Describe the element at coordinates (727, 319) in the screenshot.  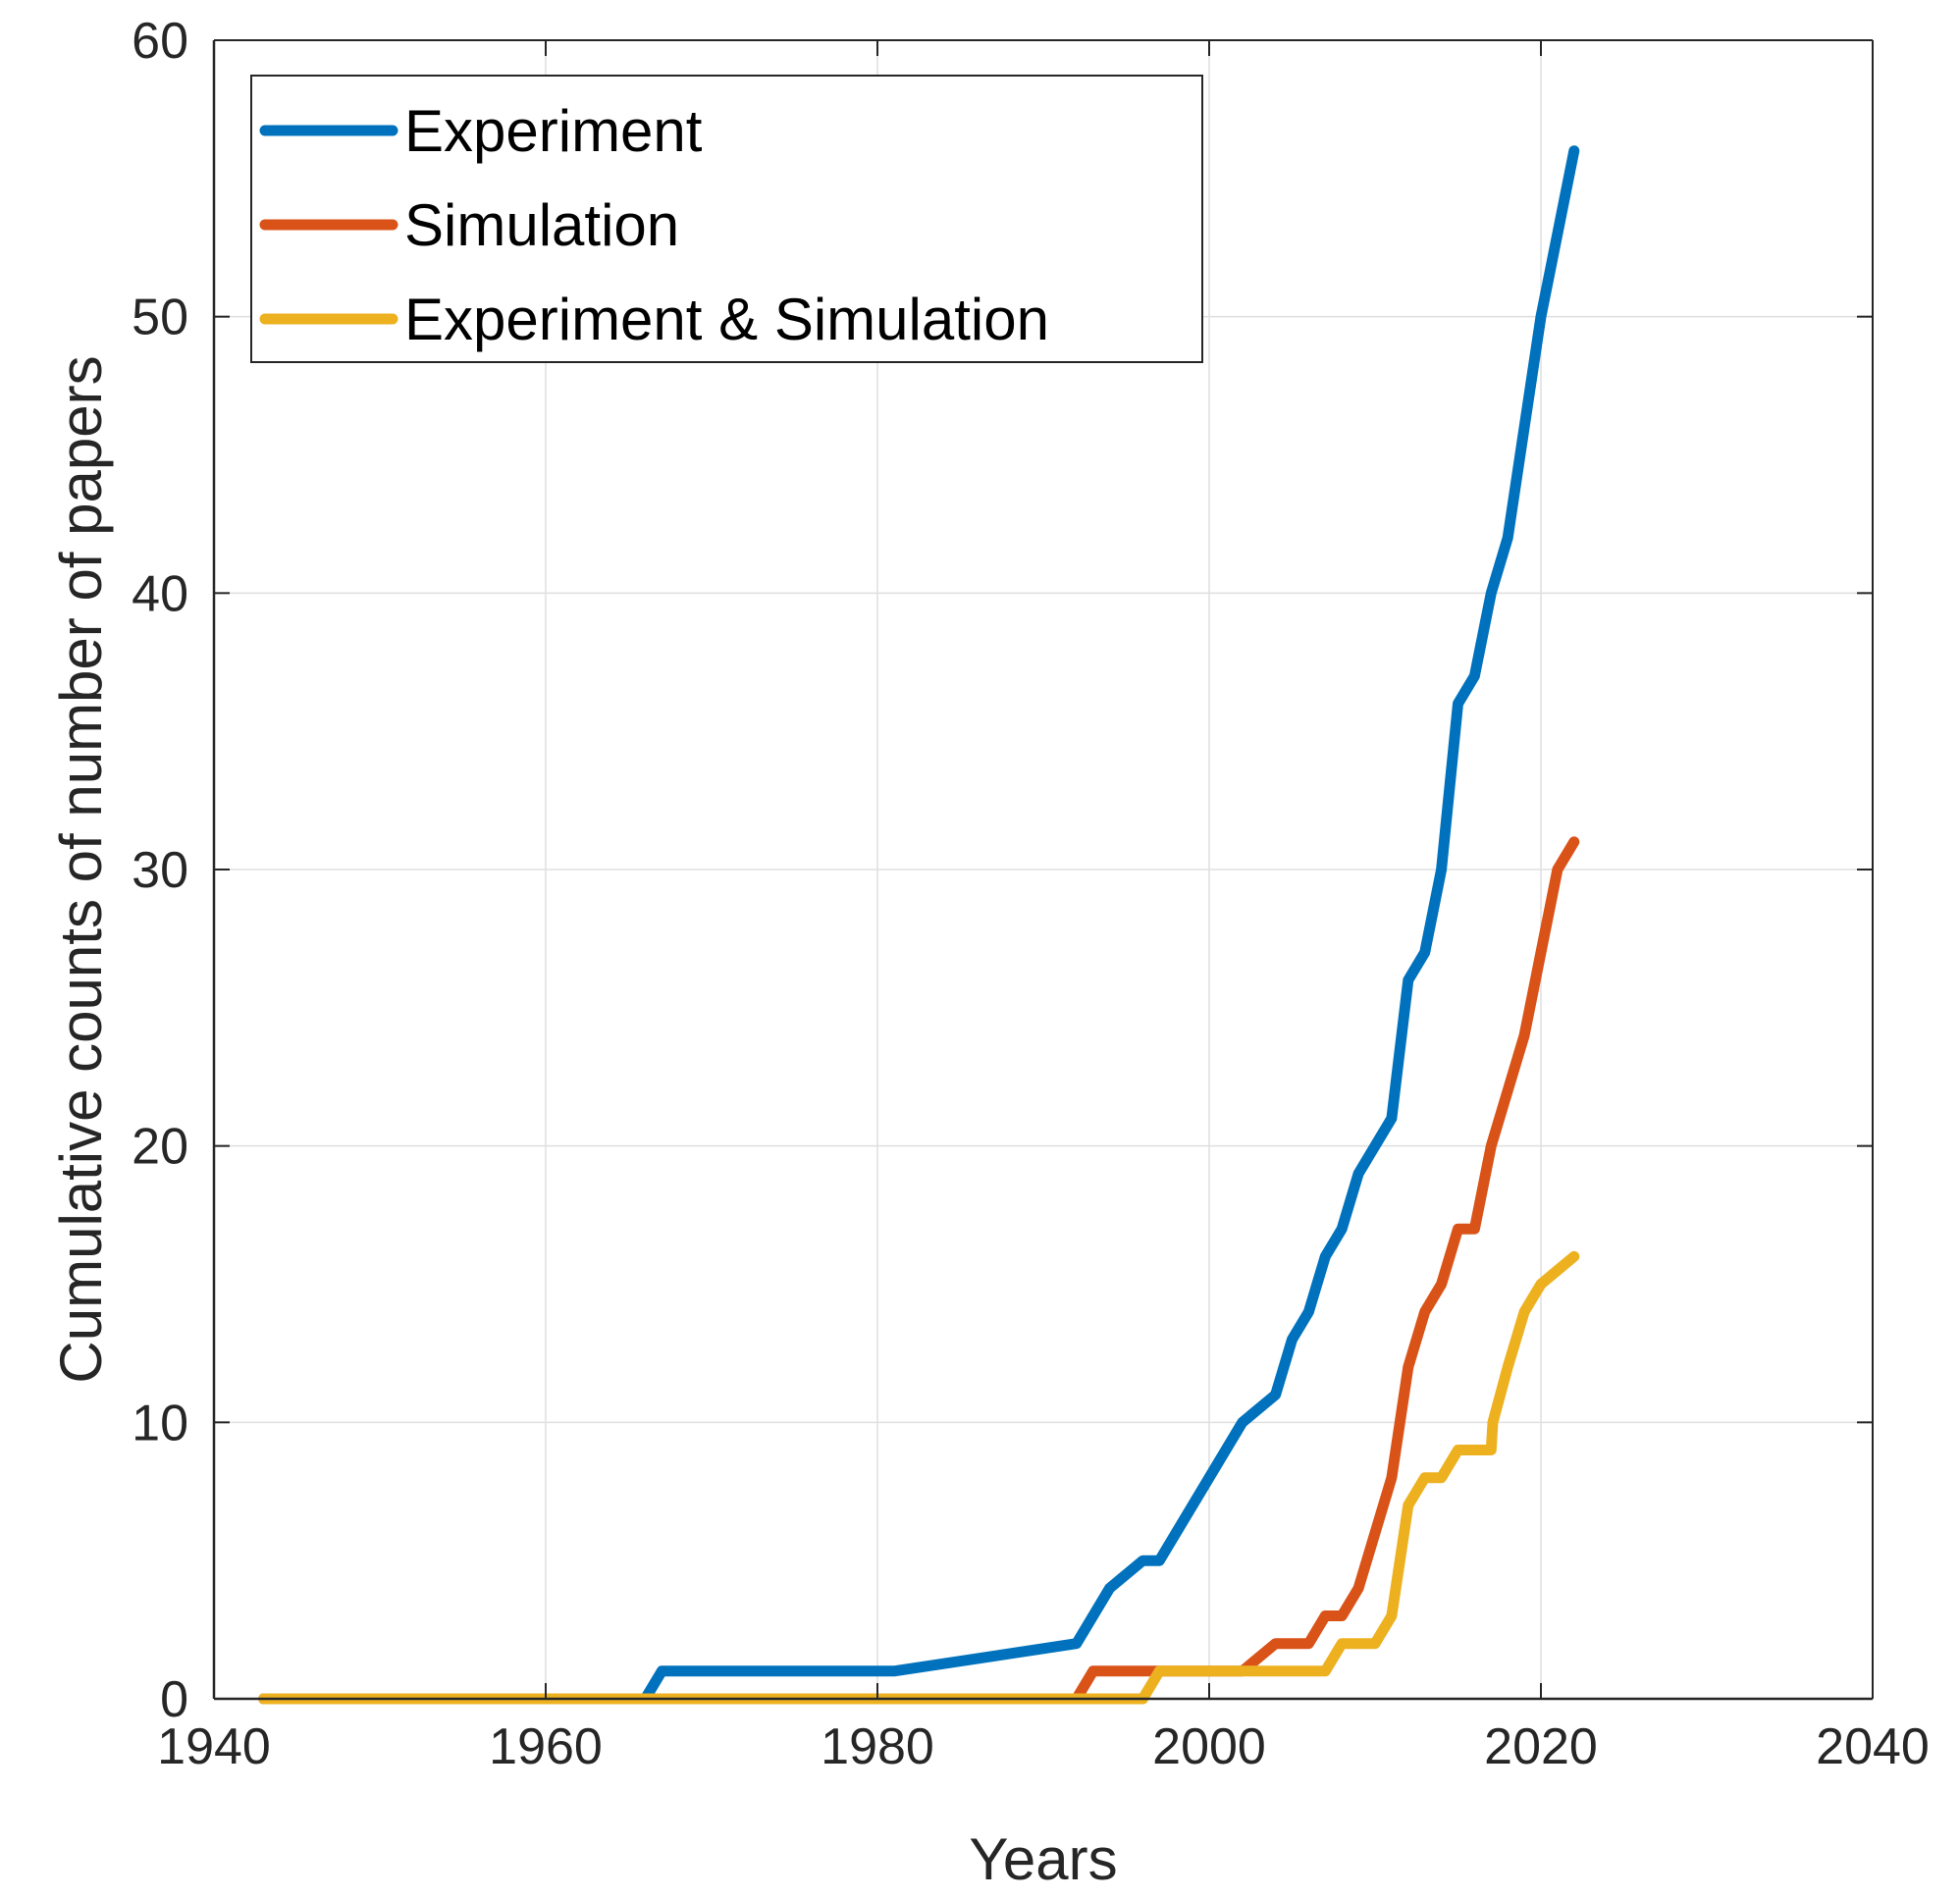
I see `legend-entry: Experiment & Simulation` at that location.